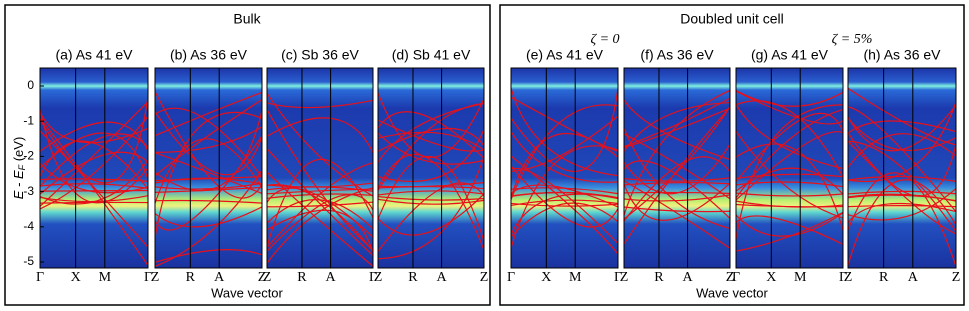 The height and width of the screenshot is (311, 969). I want to click on panel-label: (f) As 36 eV, so click(677, 55).